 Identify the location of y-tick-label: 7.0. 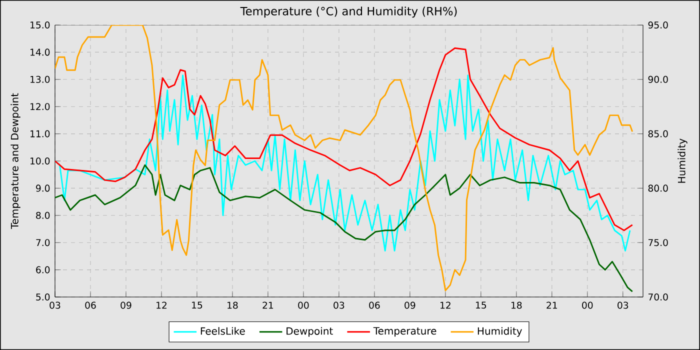
(43, 242).